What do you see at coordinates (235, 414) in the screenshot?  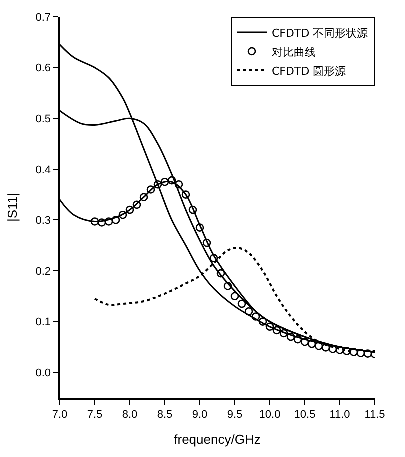 I see `x-tick-label: 9.5` at bounding box center [235, 414].